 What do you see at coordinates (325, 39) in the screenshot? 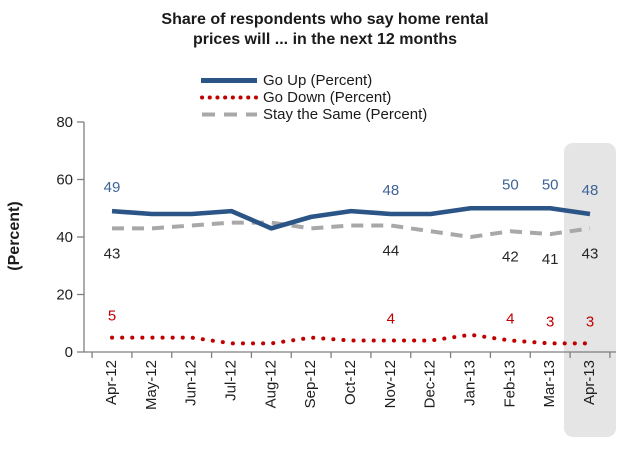
I see `chart-title-line-2: prices will ... in the next 12 months` at bounding box center [325, 39].